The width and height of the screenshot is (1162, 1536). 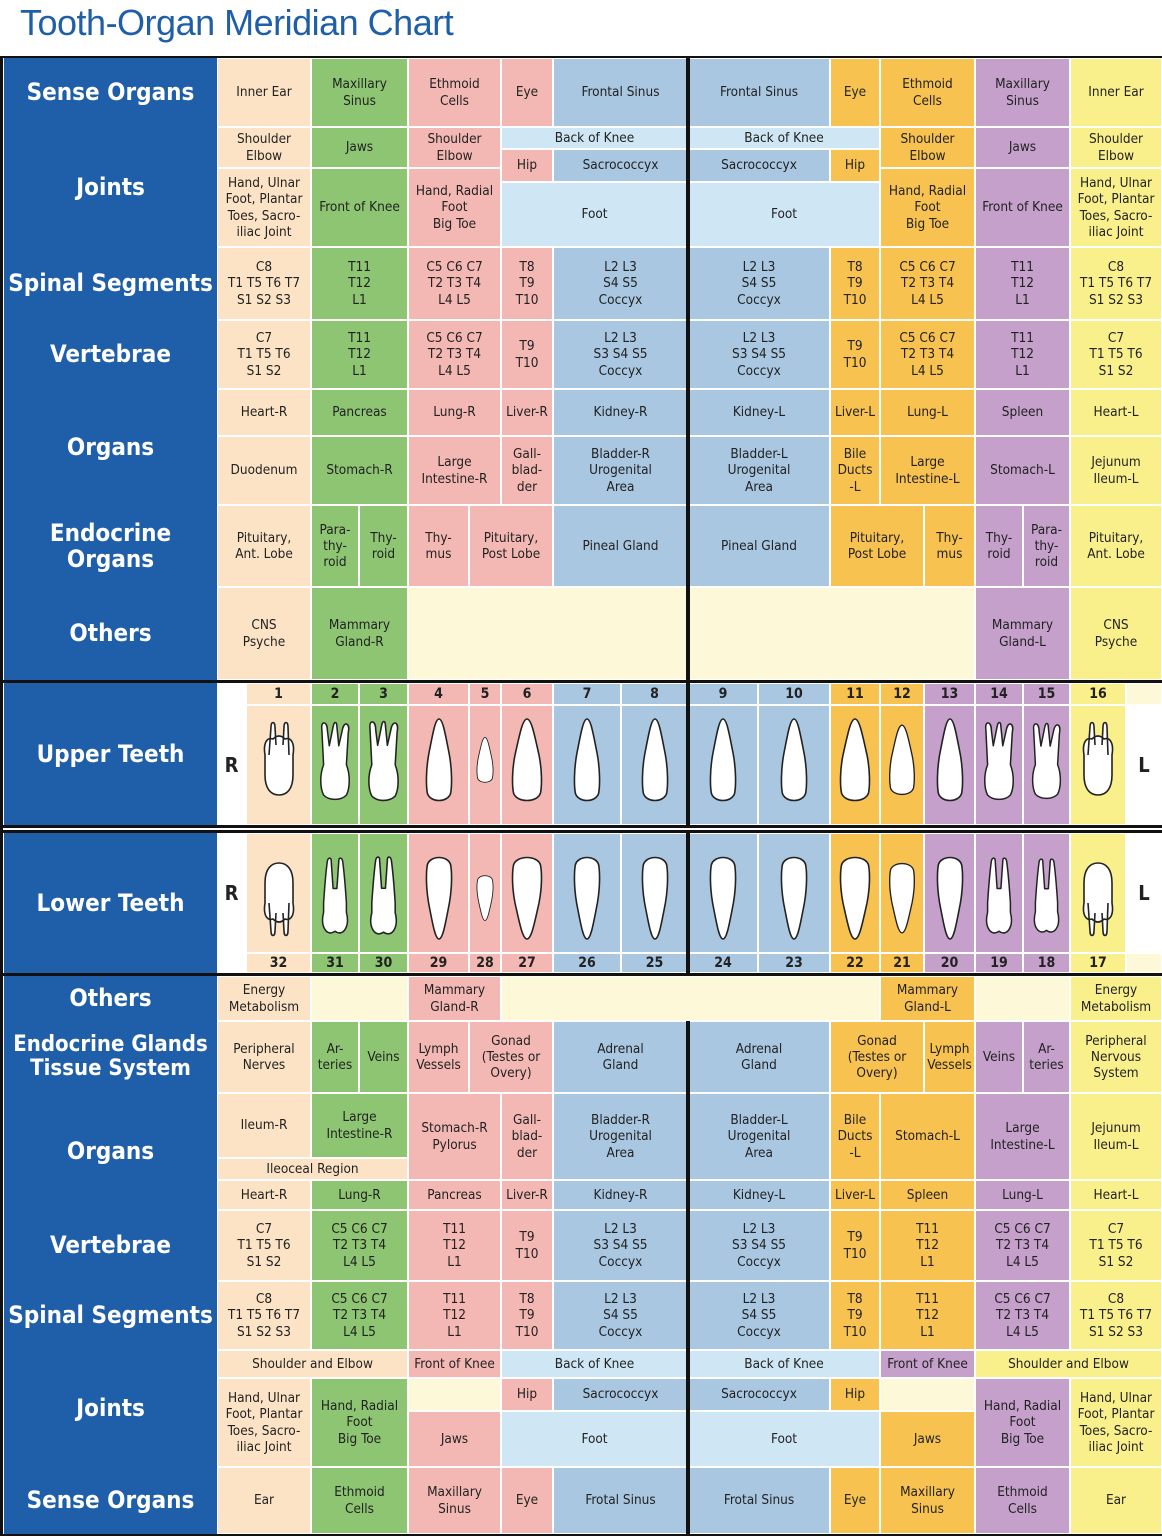 What do you see at coordinates (1046, 546) in the screenshot?
I see `cell-top-endocrine-parathyroid: Para- thy- roid` at bounding box center [1046, 546].